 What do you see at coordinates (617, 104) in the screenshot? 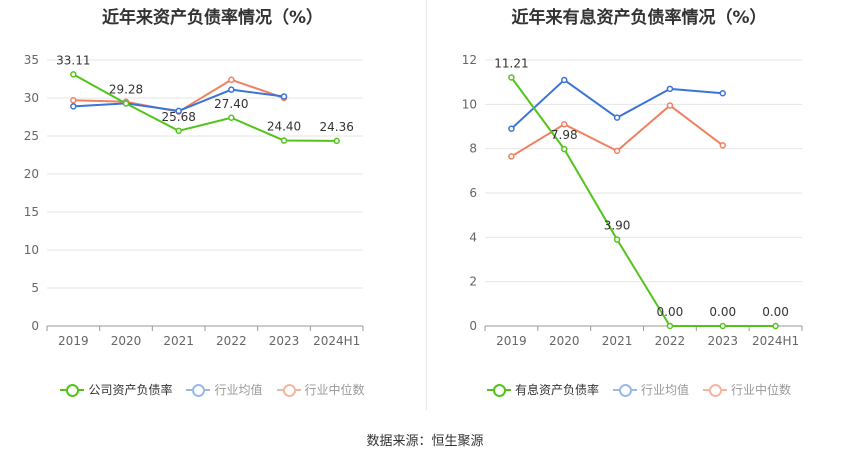
I see `industry-mean-series` at bounding box center [617, 104].